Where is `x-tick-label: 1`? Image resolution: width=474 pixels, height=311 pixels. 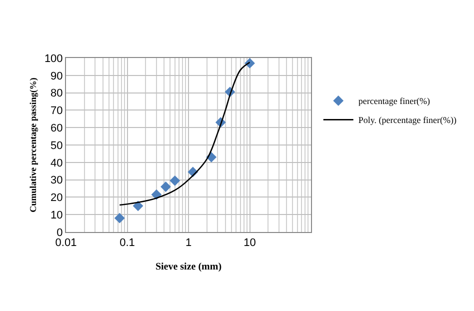 x-tick-label: 1 is located at coordinates (188, 243).